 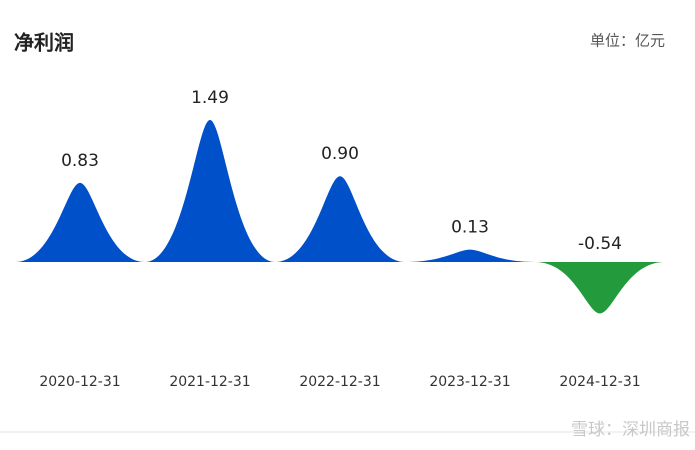 What do you see at coordinates (340, 154) in the screenshot?
I see `value-label: 0.90` at bounding box center [340, 154].